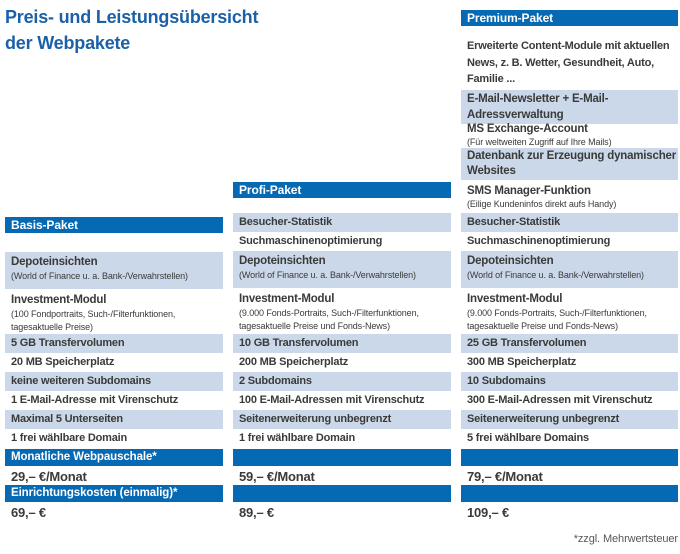 The width and height of the screenshot is (680, 554). Describe the element at coordinates (114, 419) in the screenshot. I see `feature-row: Maximal 5 Unterseiten` at that location.